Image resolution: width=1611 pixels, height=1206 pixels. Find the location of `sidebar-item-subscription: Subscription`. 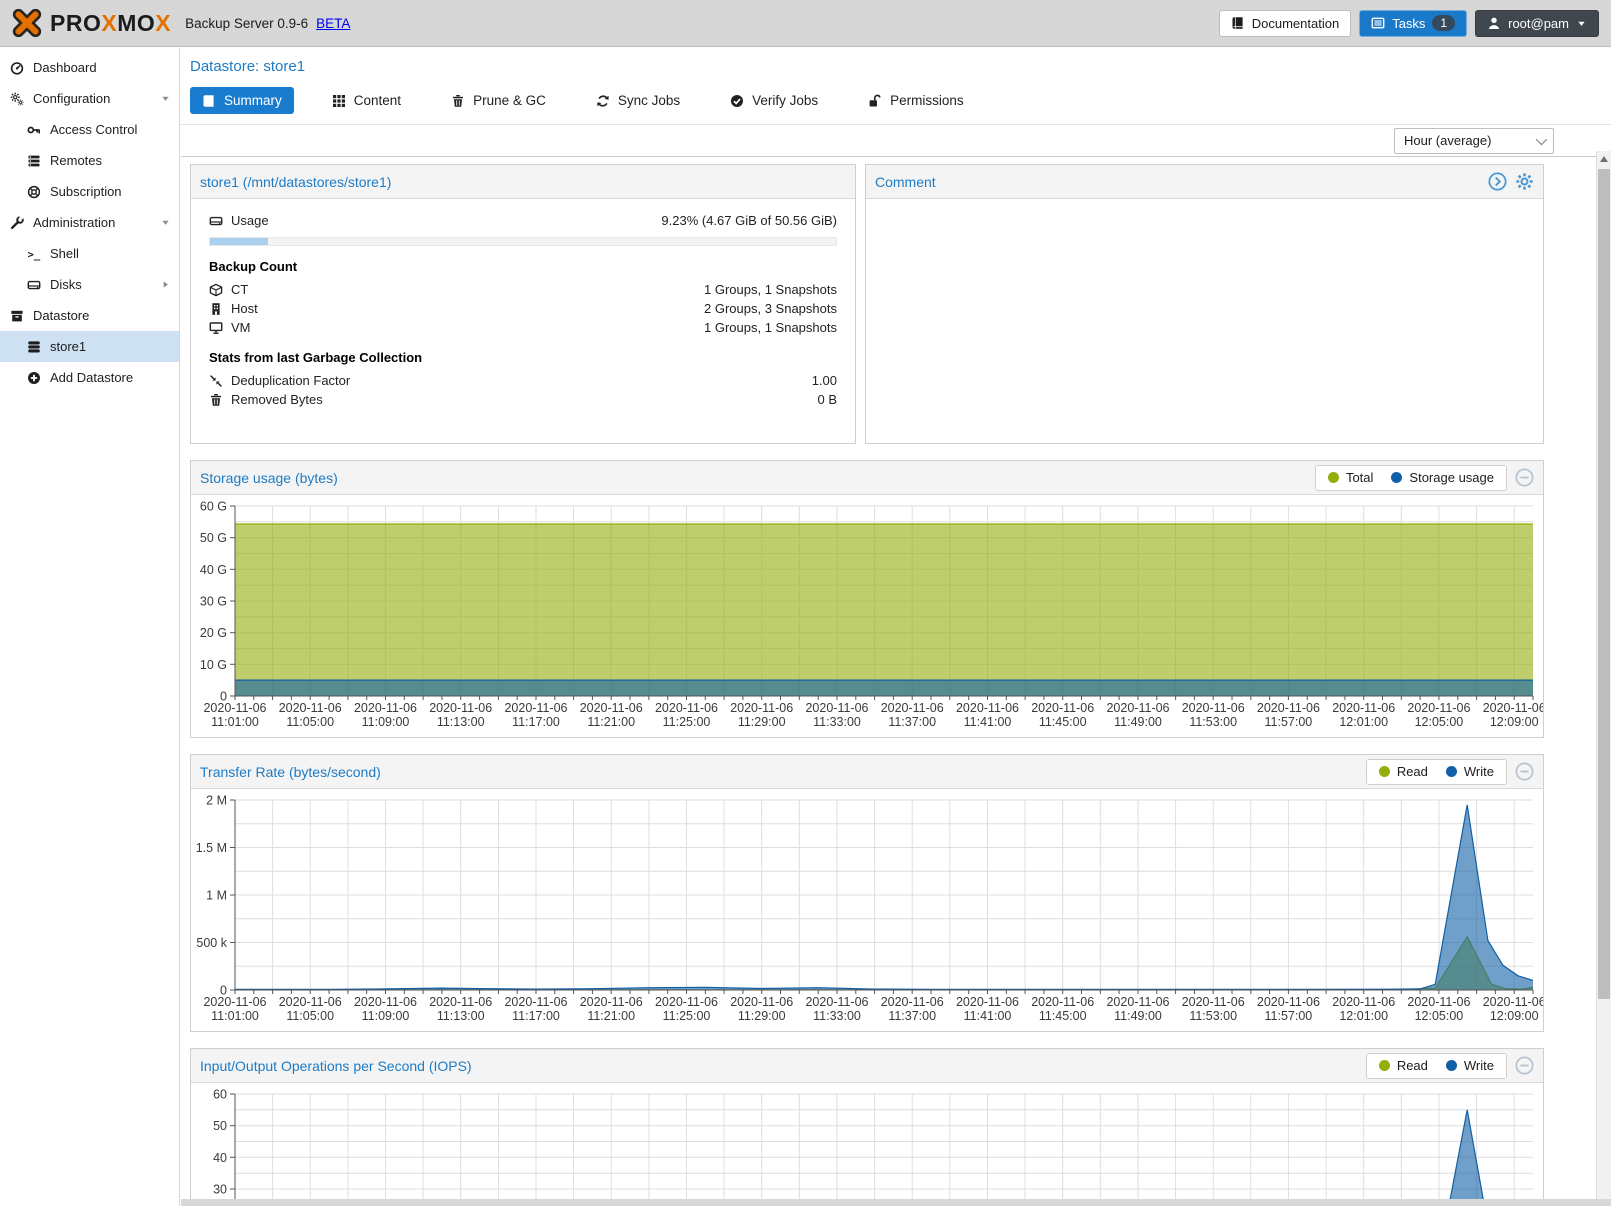

sidebar-item-subscription: Subscription is located at coordinates (89, 191).